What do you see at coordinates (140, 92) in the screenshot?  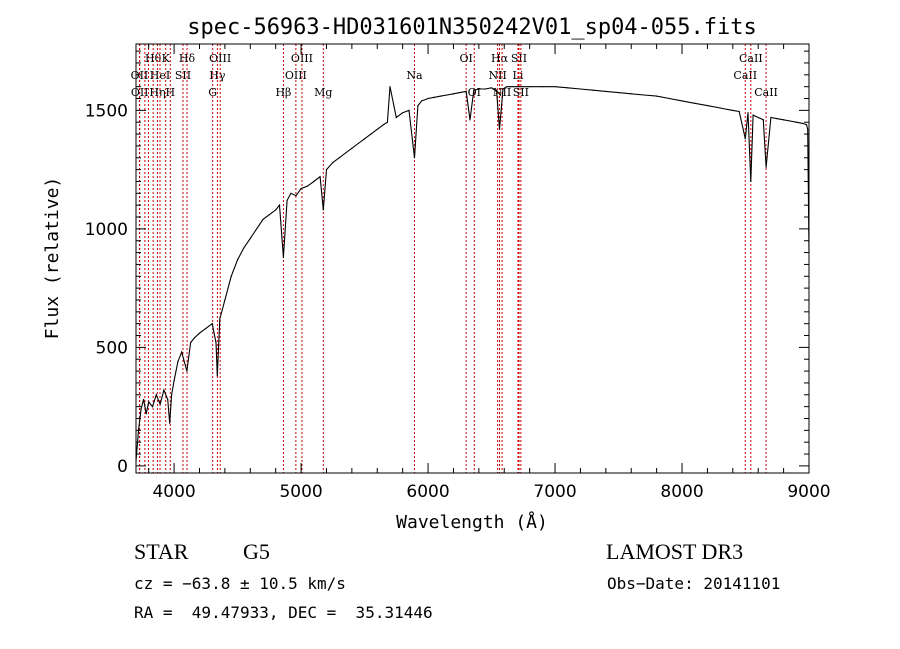 I see `line-marker-label: OII` at bounding box center [140, 92].